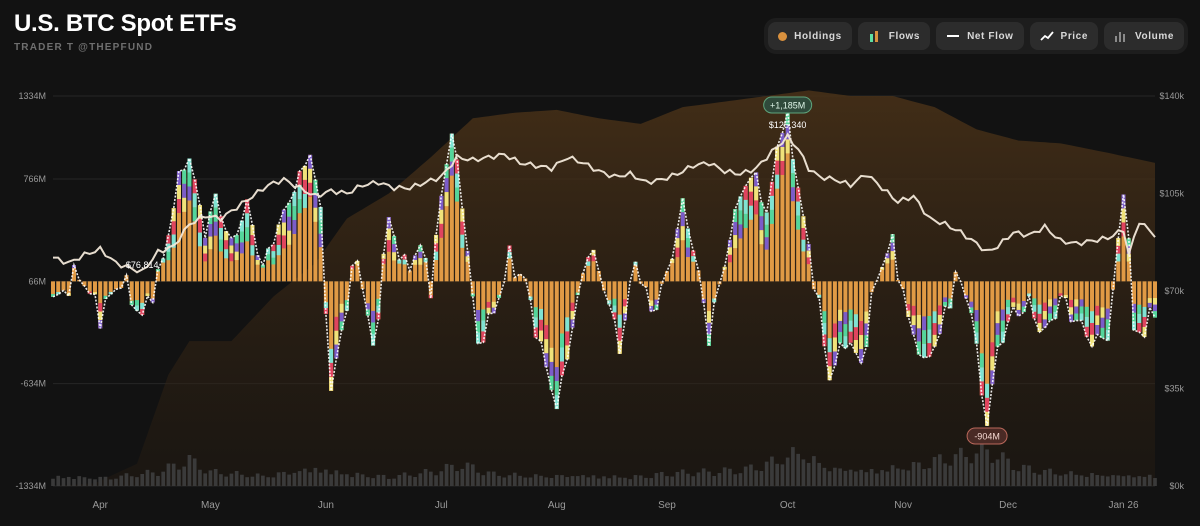 This screenshot has width=1200, height=526. I want to click on right-tick-label: $105k, so click(1171, 194).